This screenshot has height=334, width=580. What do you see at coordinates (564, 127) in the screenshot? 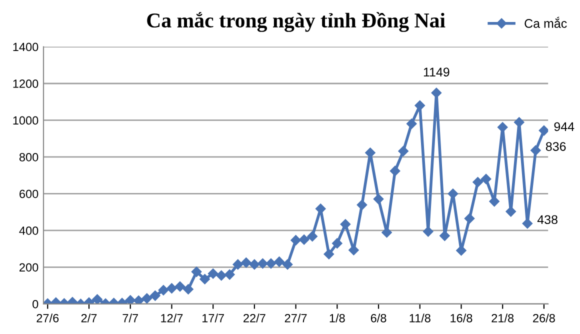
I see `data-label: 944` at bounding box center [564, 127].